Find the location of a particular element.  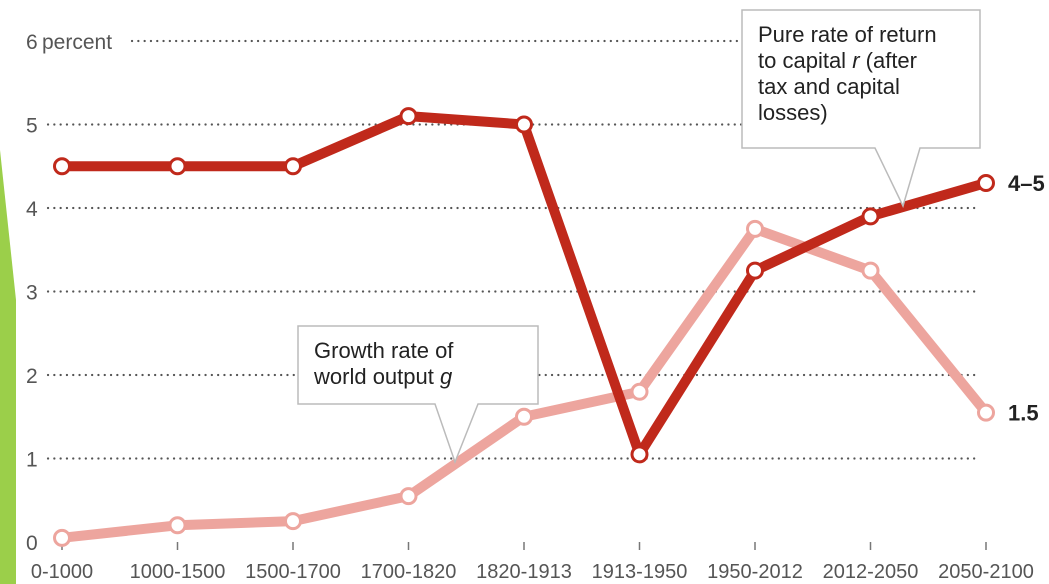

x-tick-label: 1000-1500 is located at coordinates (178, 572).